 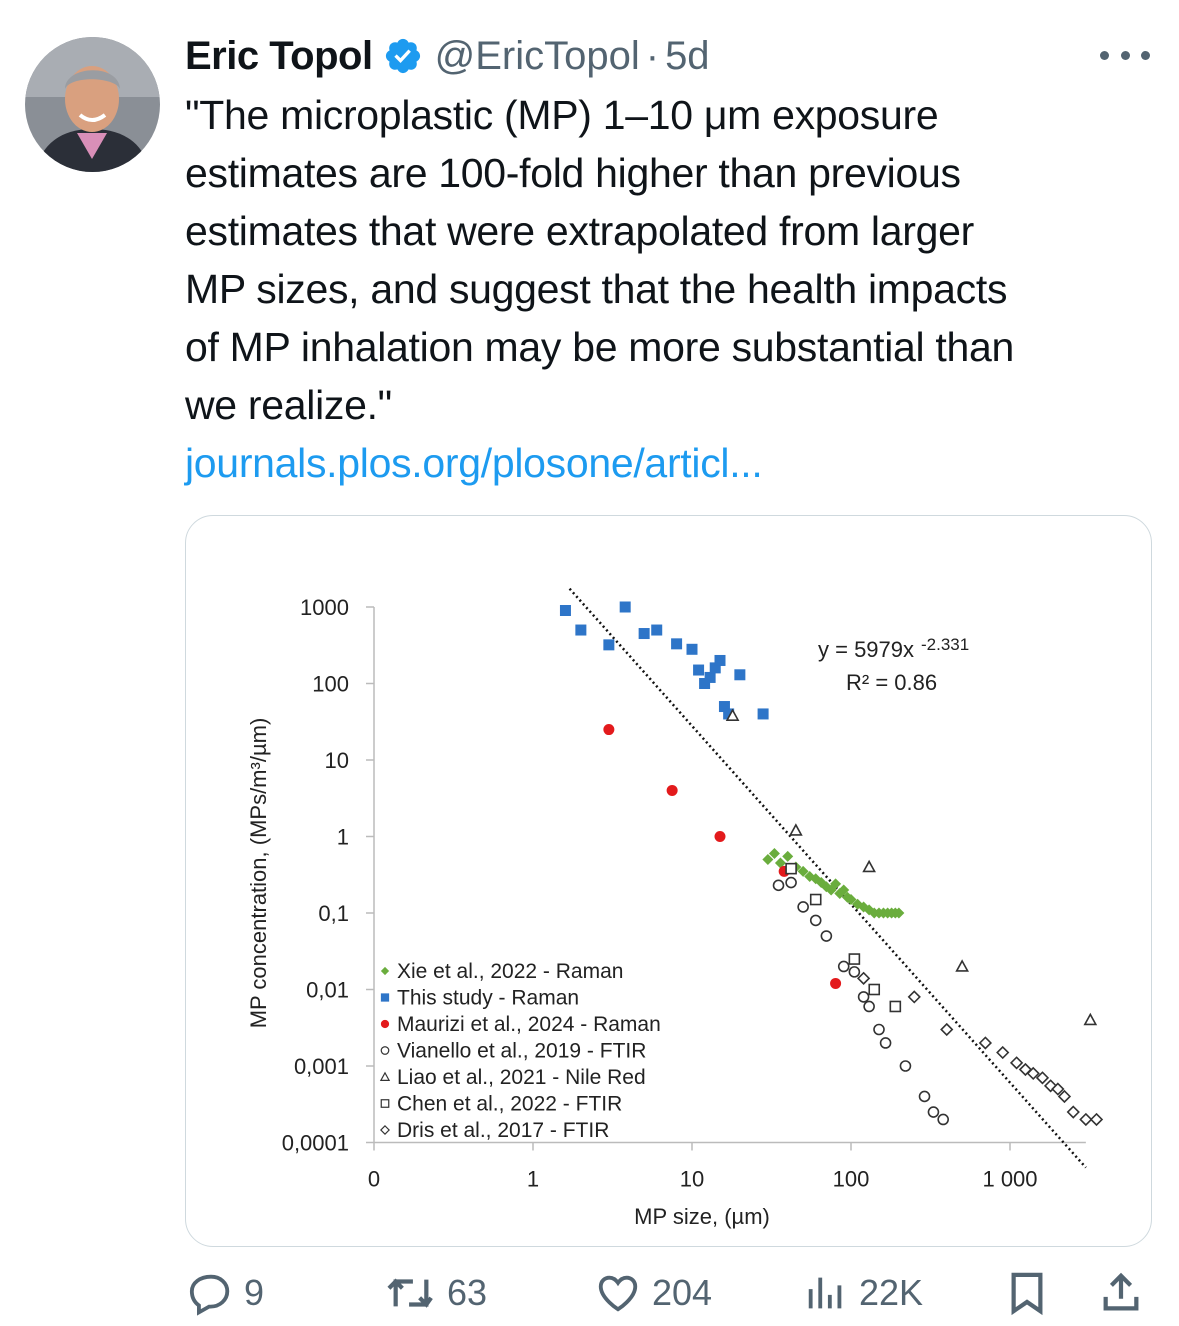 What do you see at coordinates (1027, 1294) in the screenshot?
I see `bookmark-icon` at bounding box center [1027, 1294].